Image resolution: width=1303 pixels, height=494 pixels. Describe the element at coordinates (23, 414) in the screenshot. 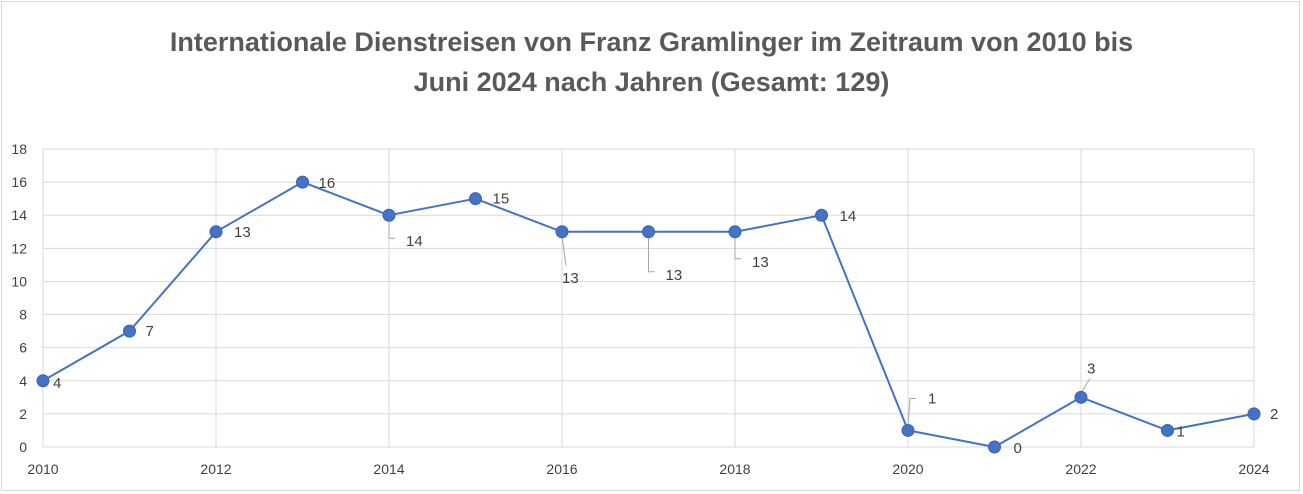

I see `y-tick-label: 2` at that location.